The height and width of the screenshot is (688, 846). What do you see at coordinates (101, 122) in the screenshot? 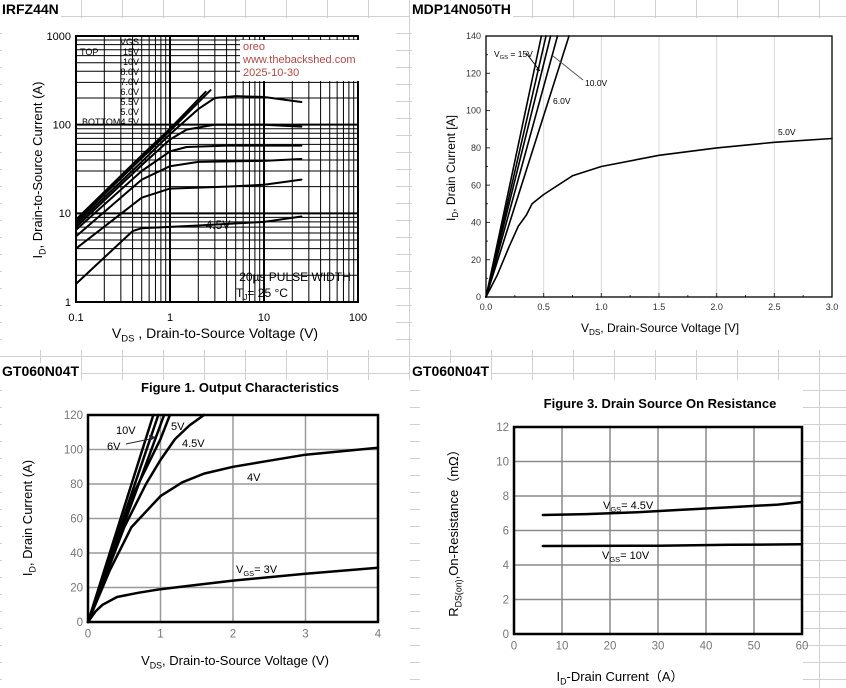
I see `legend-bottom-label: BOTTOM` at bounding box center [101, 122].